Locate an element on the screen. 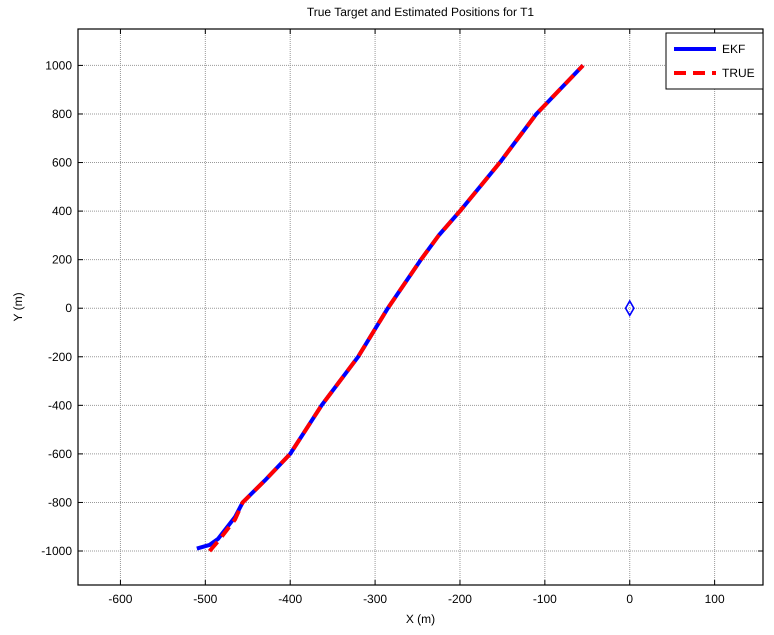  x-tick-label: -600 is located at coordinates (120, 599).